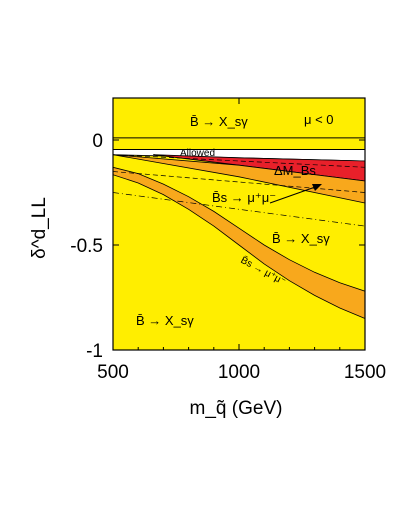 The width and height of the screenshot is (407, 527). Describe the element at coordinates (295, 170) in the screenshot. I see `delta-mbs-label: ΔM_Bs` at that location.